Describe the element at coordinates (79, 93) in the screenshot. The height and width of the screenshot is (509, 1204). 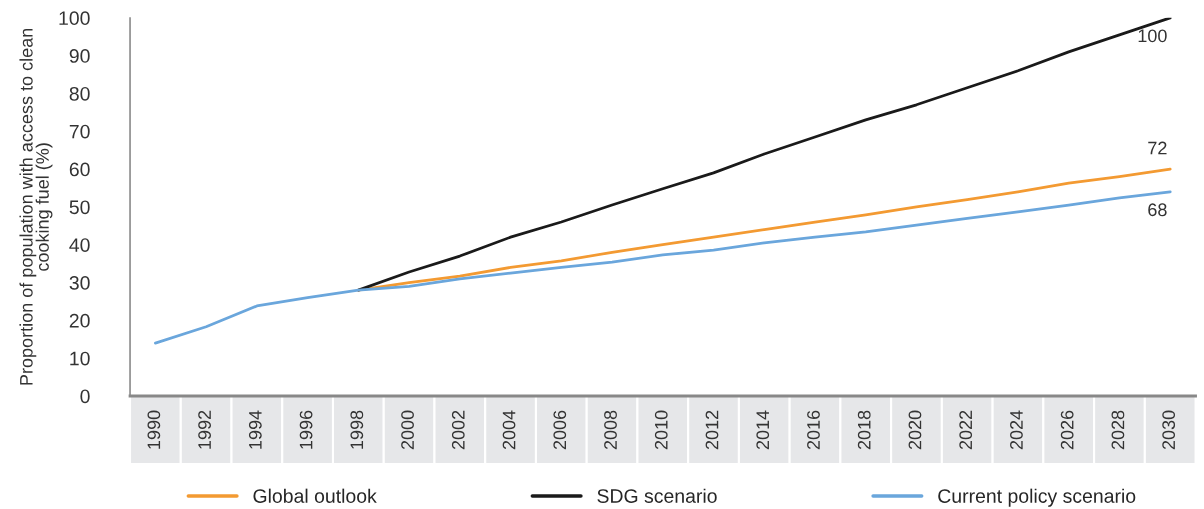
I see `y-tick-label: 80` at that location.